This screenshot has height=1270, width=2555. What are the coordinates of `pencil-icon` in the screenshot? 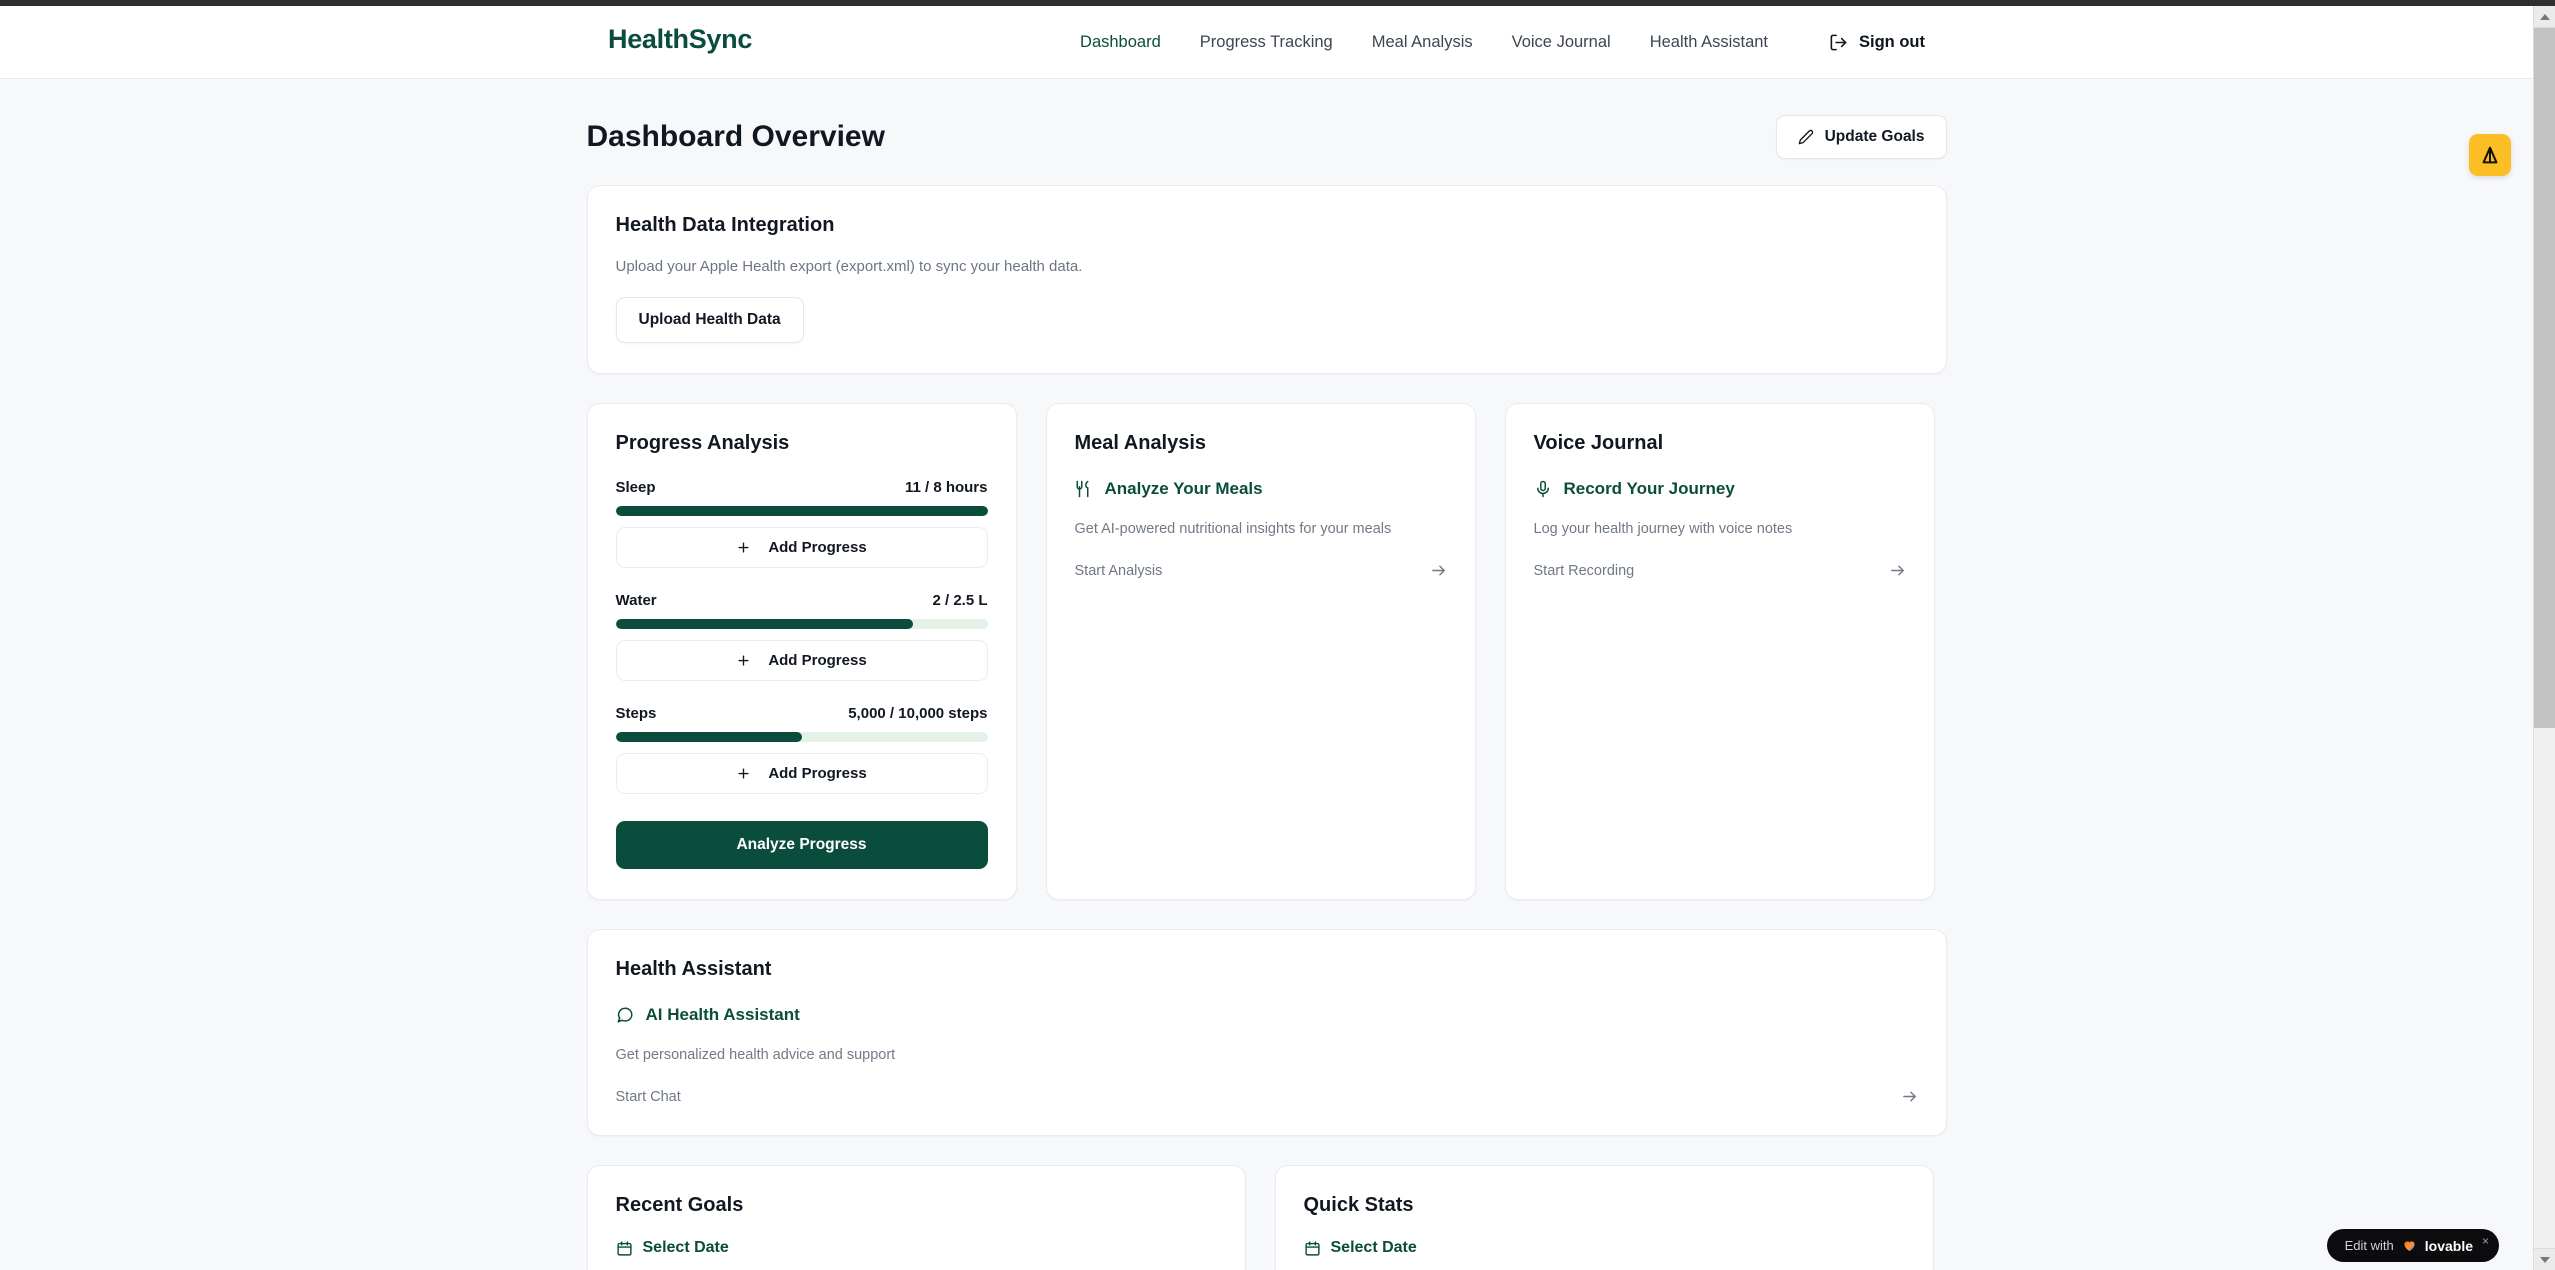 It's located at (1806, 137).